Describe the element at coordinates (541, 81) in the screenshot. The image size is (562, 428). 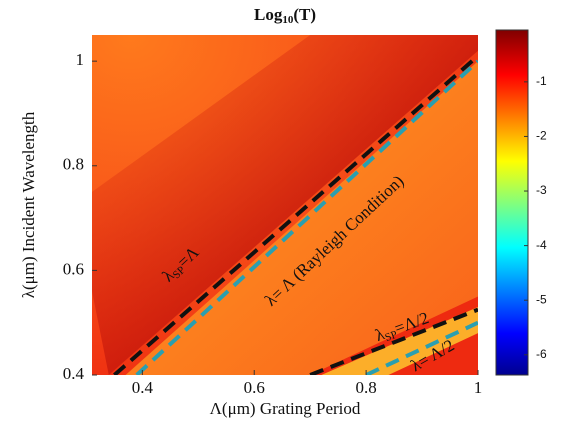
I see `colorbar-tick-label: -1` at that location.